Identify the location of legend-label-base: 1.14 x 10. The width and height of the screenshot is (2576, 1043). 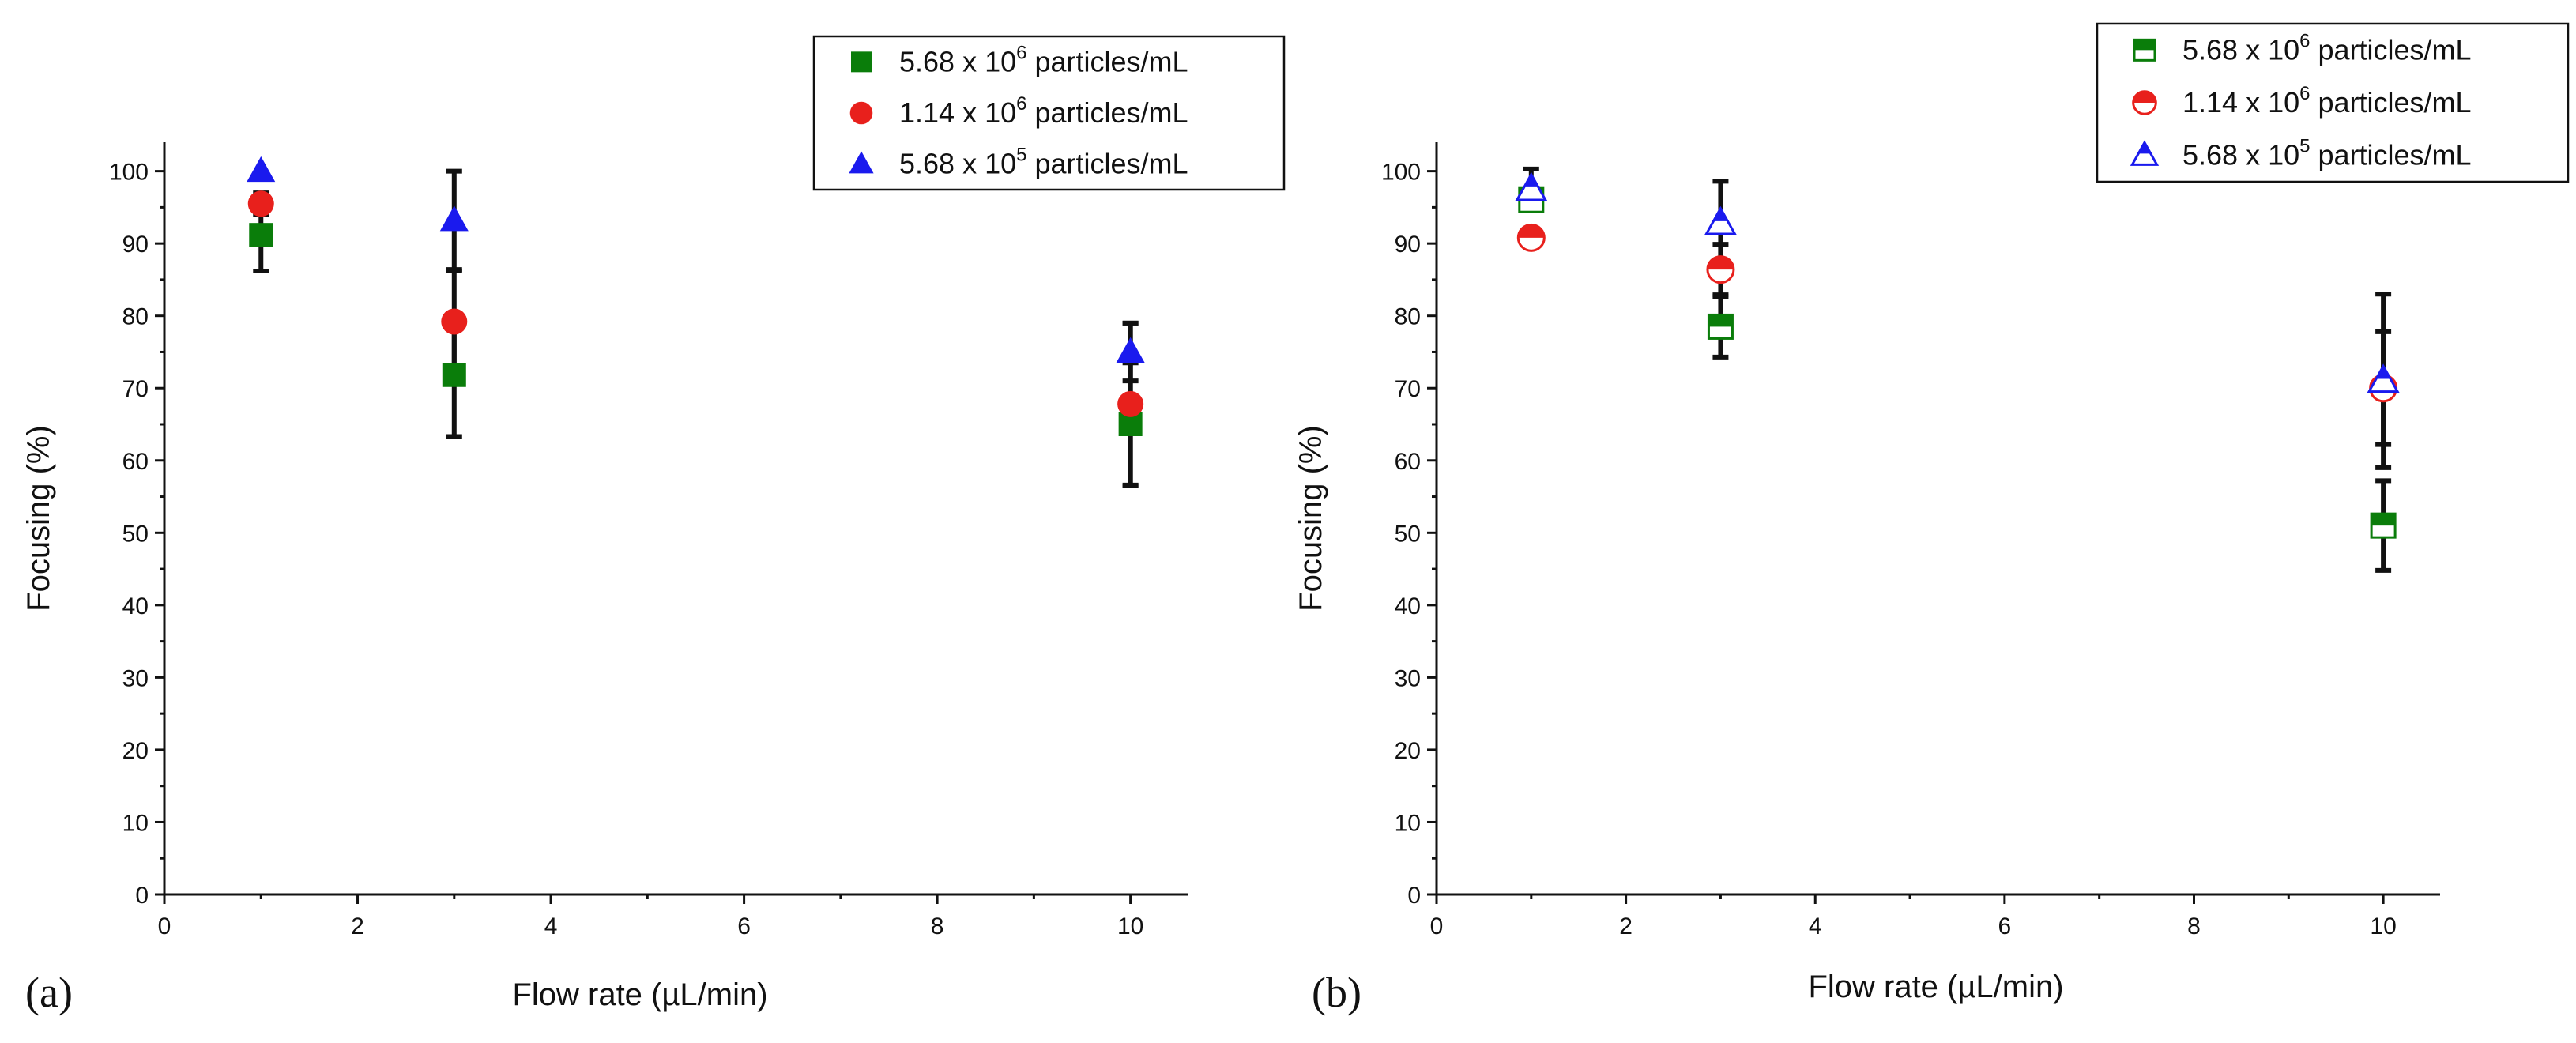
(2240, 103).